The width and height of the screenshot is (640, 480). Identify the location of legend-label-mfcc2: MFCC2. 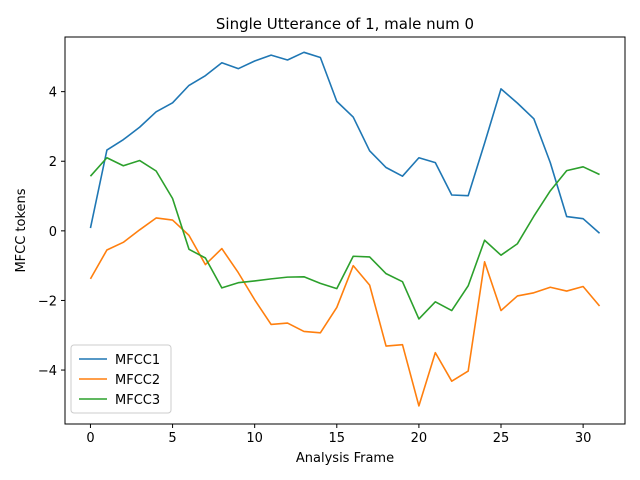
(137, 380).